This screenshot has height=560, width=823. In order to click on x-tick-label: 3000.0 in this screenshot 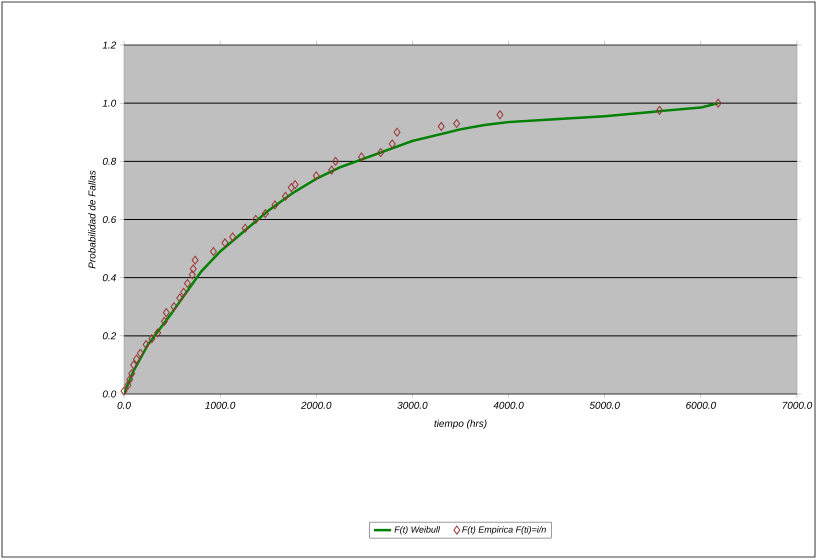, I will do `click(412, 405)`.